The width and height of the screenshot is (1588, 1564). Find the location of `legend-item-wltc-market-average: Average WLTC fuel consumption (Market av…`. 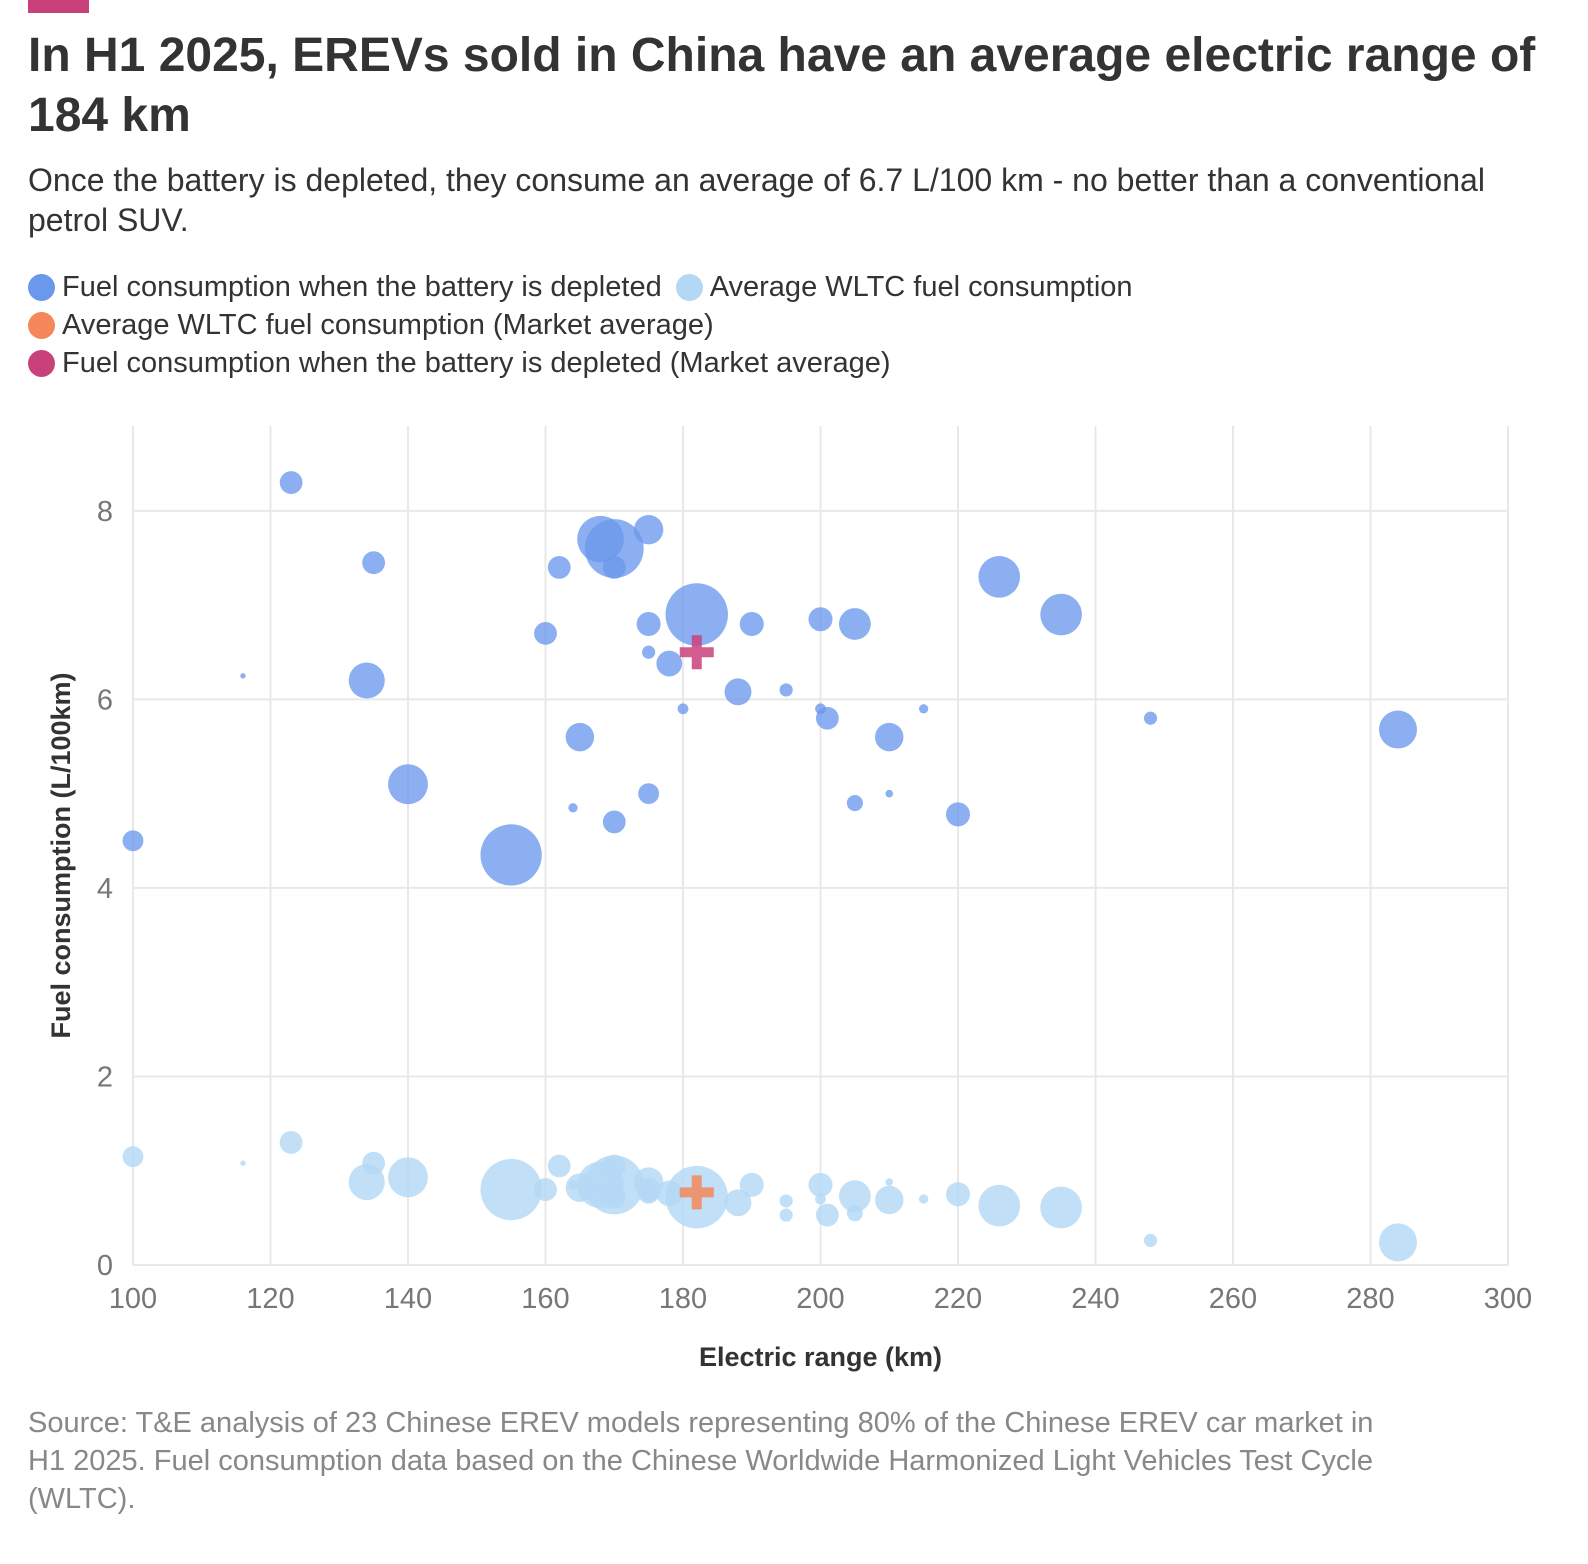

legend-item-wltc-market-average: Average WLTC fuel consumption (Market av… is located at coordinates (371, 325).